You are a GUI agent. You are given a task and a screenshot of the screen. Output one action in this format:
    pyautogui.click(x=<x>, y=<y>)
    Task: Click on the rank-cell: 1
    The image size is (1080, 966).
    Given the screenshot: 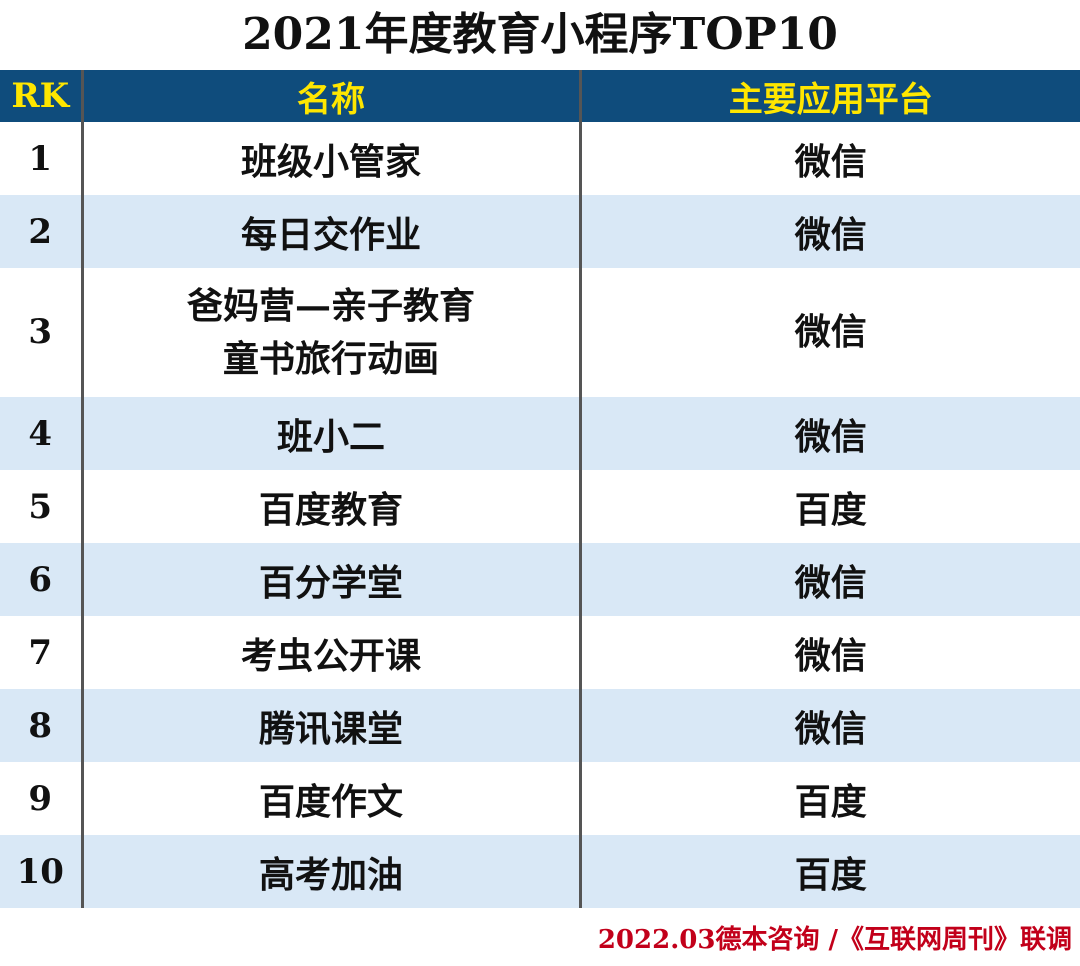 What is the action you would take?
    pyautogui.click(x=41, y=158)
    